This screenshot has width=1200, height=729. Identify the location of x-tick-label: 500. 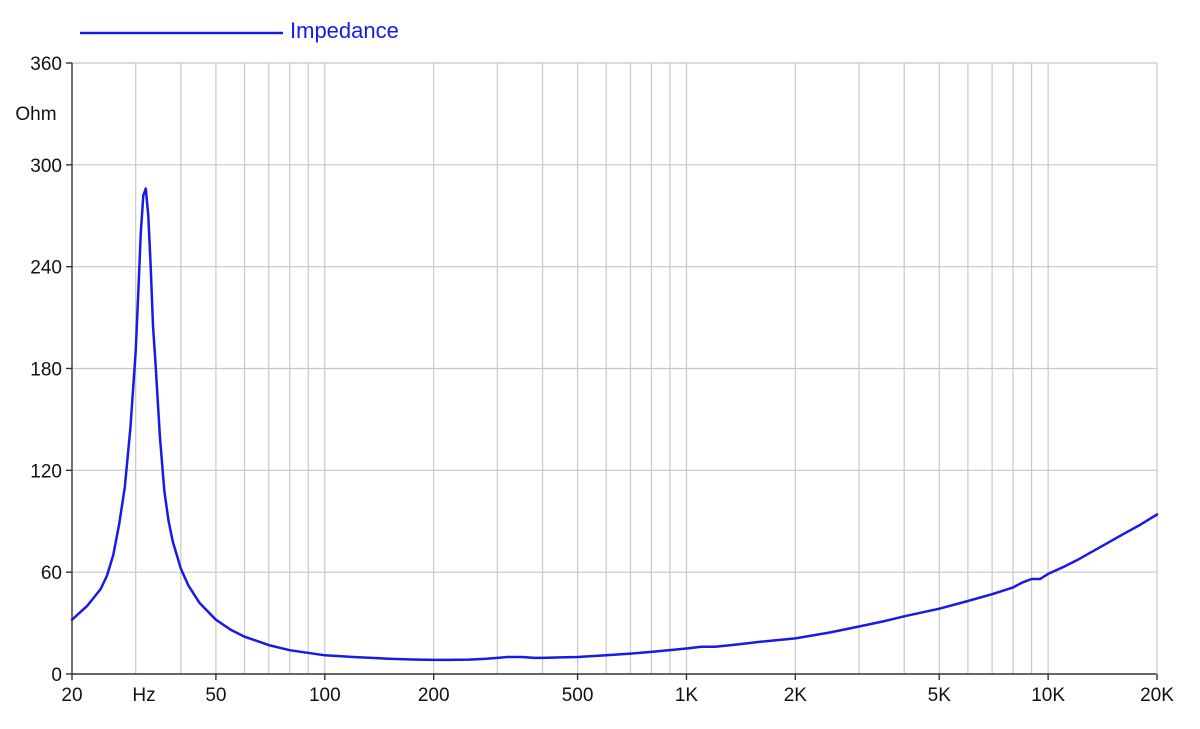
(578, 695).